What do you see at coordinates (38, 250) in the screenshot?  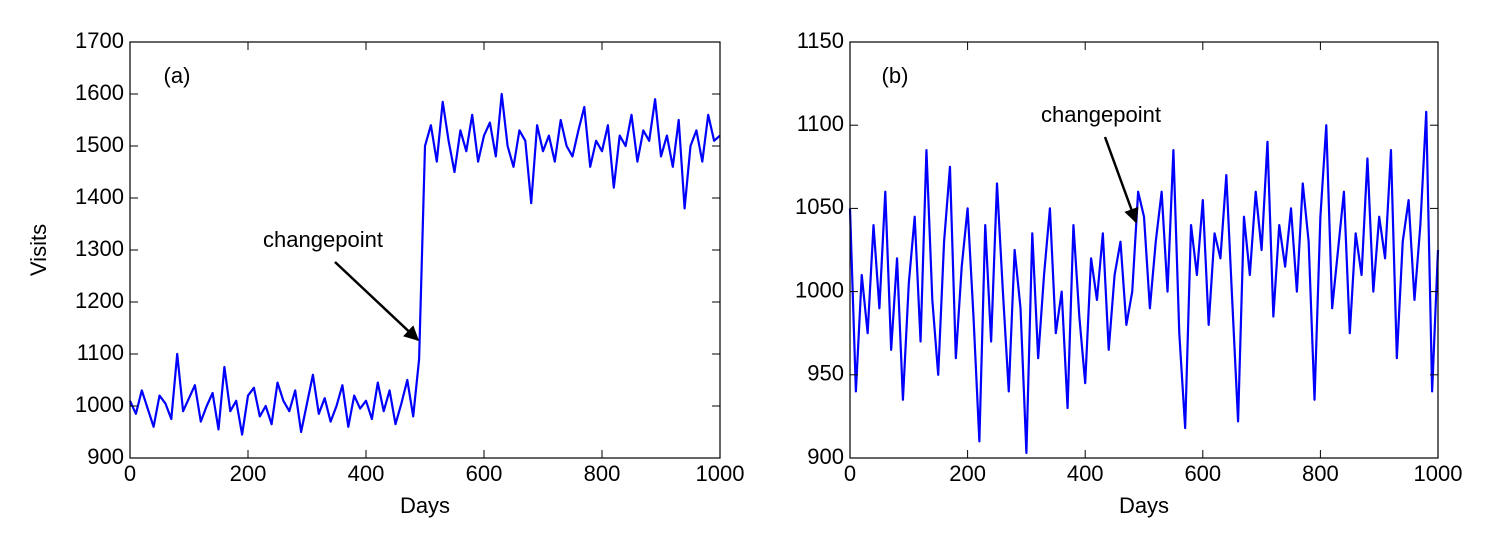 I see `y-axis-label: Visits` at bounding box center [38, 250].